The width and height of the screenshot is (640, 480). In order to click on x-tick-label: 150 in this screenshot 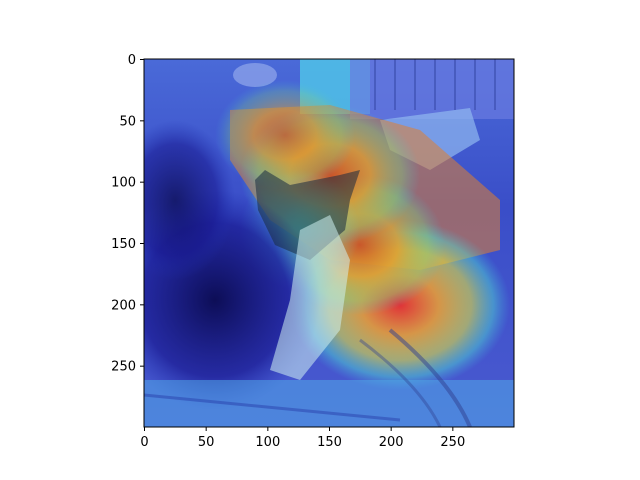, I will do `click(329, 442)`.